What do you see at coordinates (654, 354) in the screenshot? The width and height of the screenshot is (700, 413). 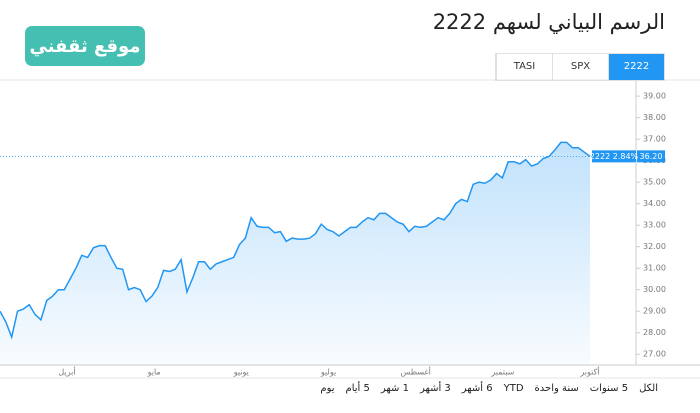 I see `y-tick-label: 27.00` at bounding box center [654, 354].